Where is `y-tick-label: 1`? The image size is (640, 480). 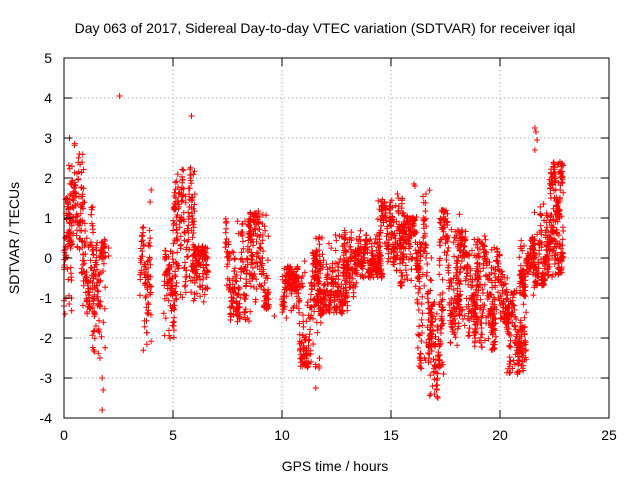
y-tick-label: 1 is located at coordinates (48, 218).